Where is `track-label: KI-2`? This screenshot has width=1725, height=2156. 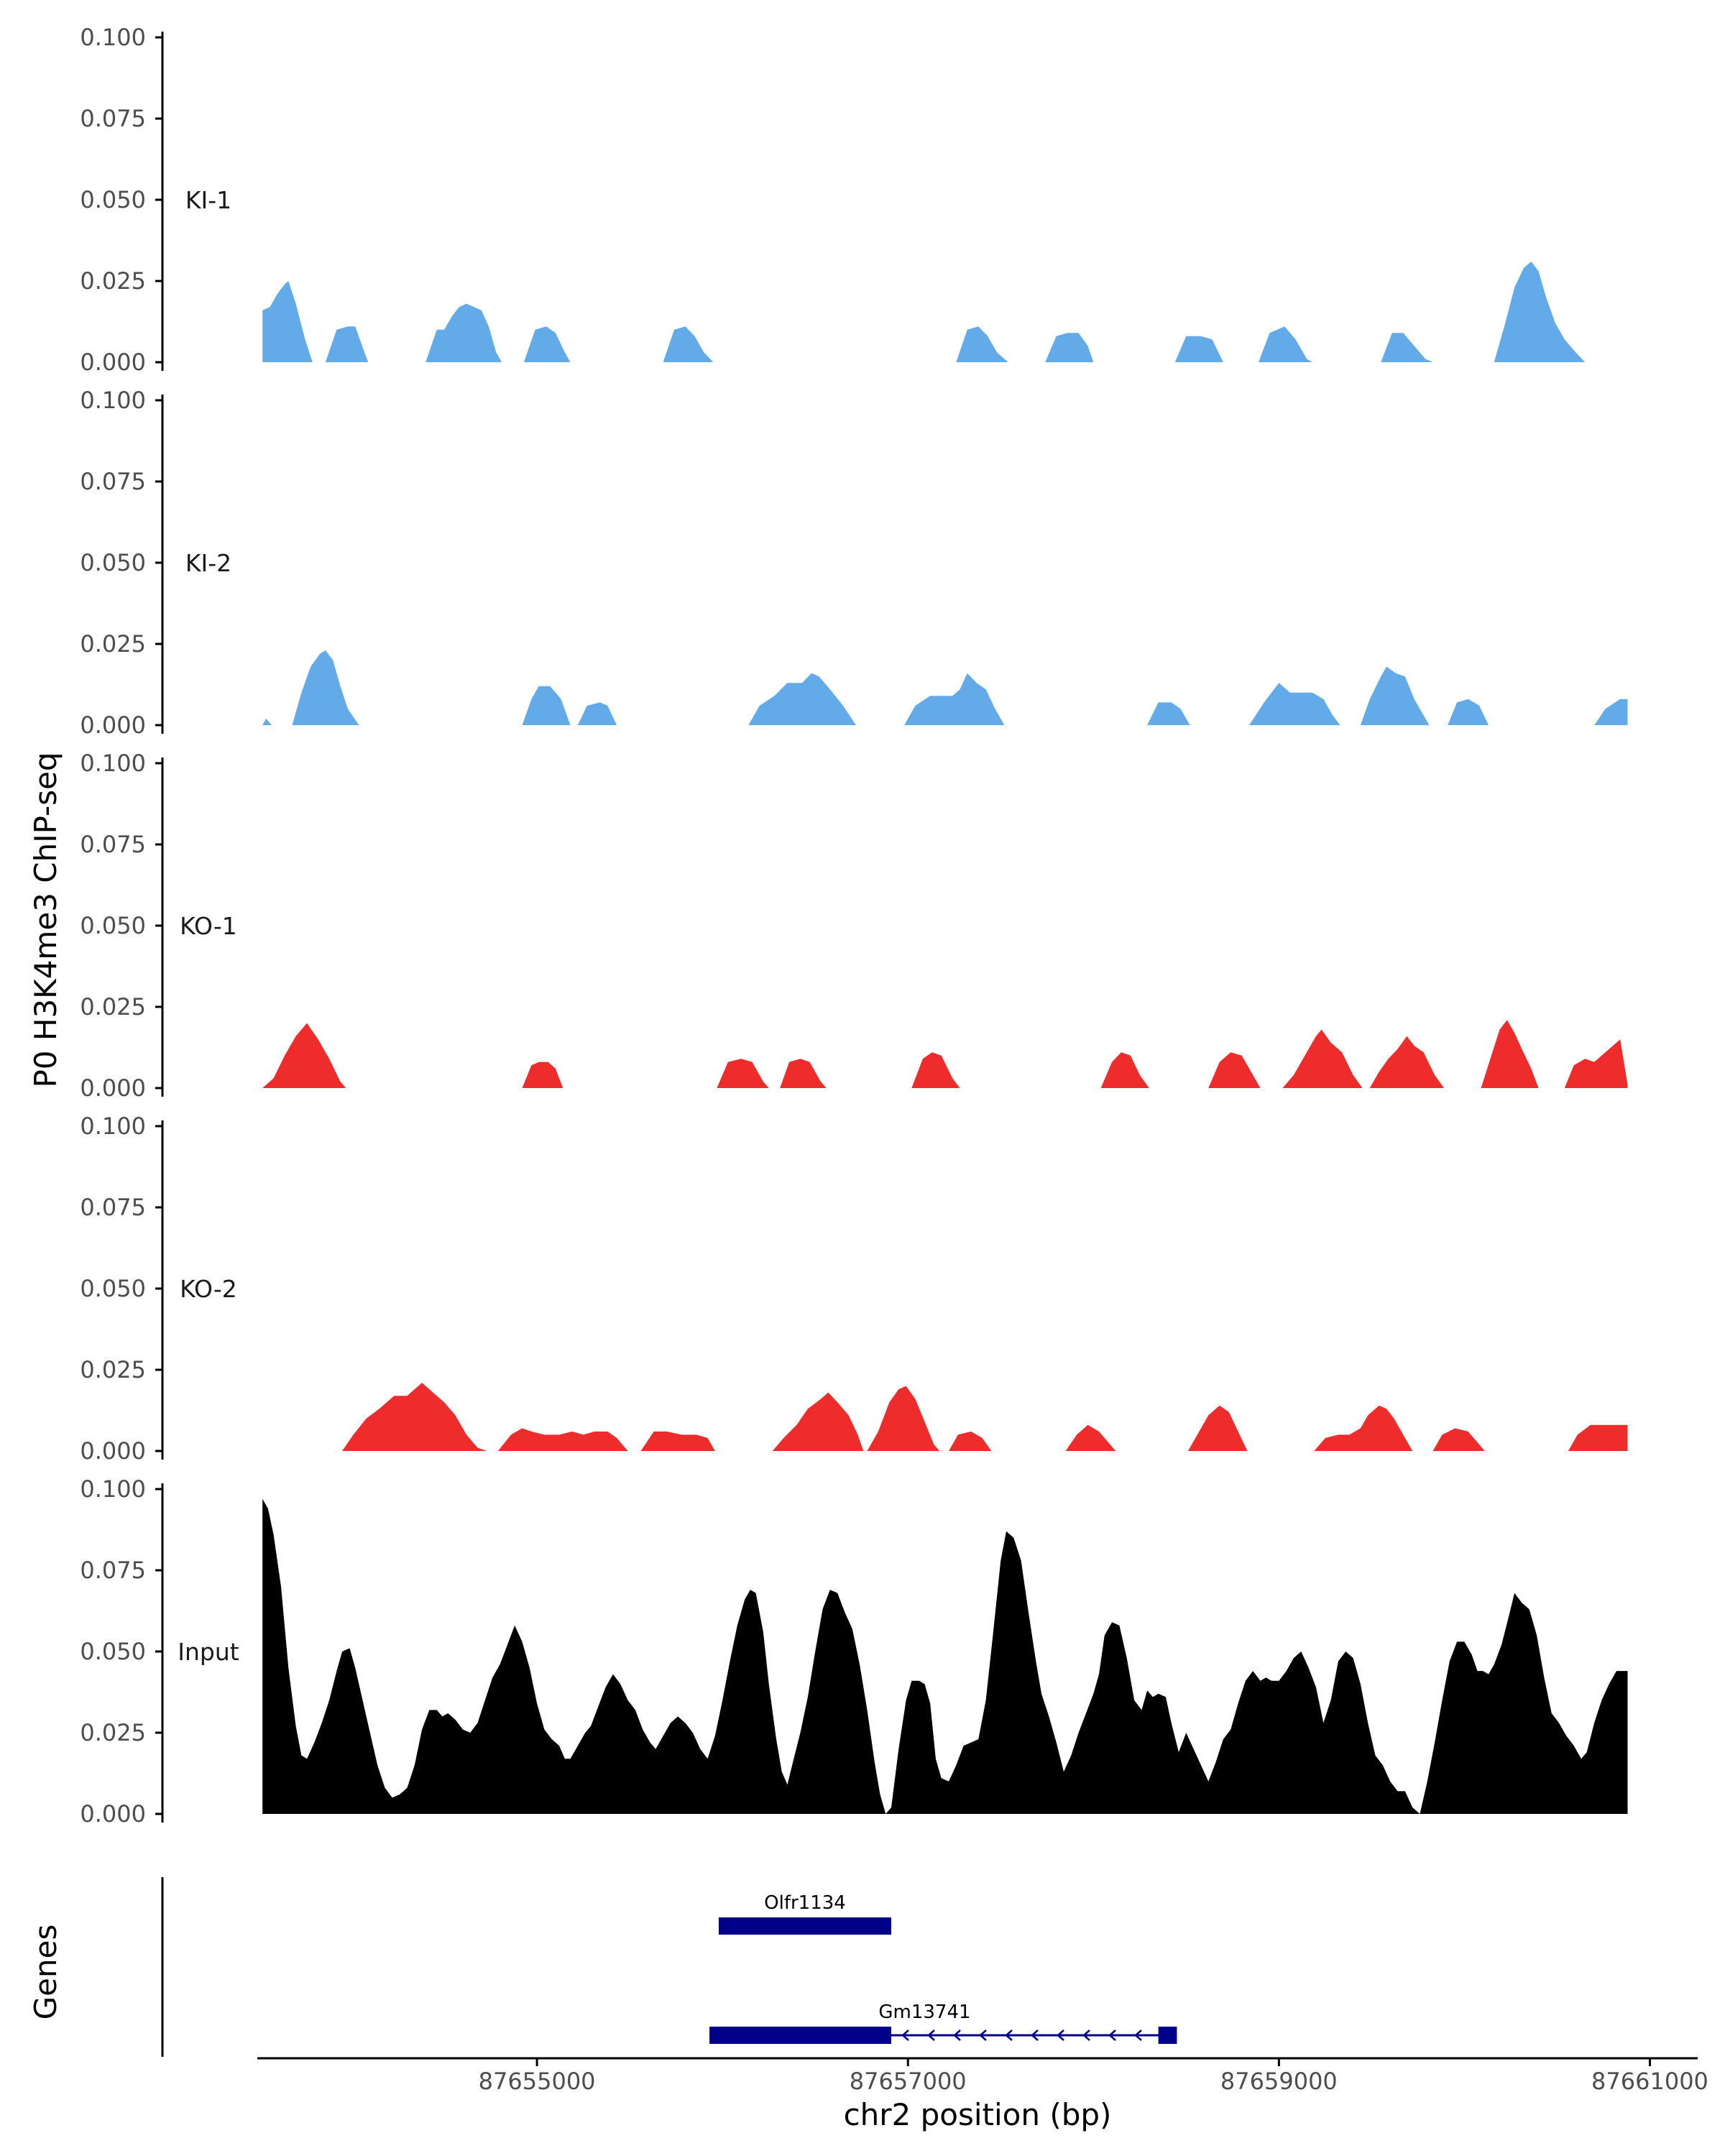 track-label: KI-2 is located at coordinates (208, 563).